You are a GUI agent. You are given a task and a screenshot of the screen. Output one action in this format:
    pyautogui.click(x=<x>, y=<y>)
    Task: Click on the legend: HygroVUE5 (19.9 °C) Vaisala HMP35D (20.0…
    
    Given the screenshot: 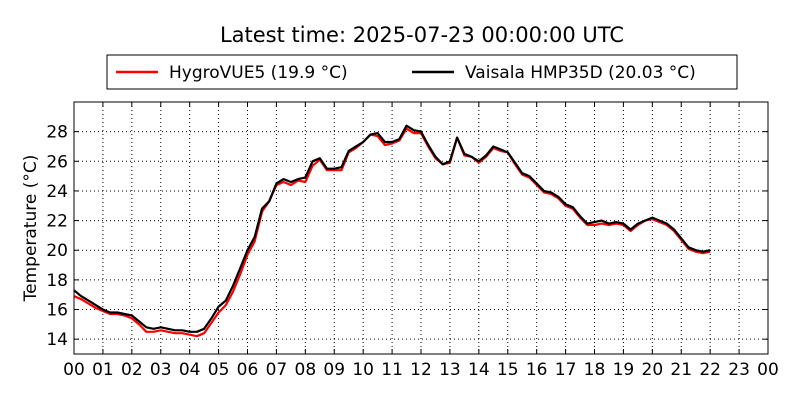 What is the action you would take?
    pyautogui.click(x=422, y=72)
    